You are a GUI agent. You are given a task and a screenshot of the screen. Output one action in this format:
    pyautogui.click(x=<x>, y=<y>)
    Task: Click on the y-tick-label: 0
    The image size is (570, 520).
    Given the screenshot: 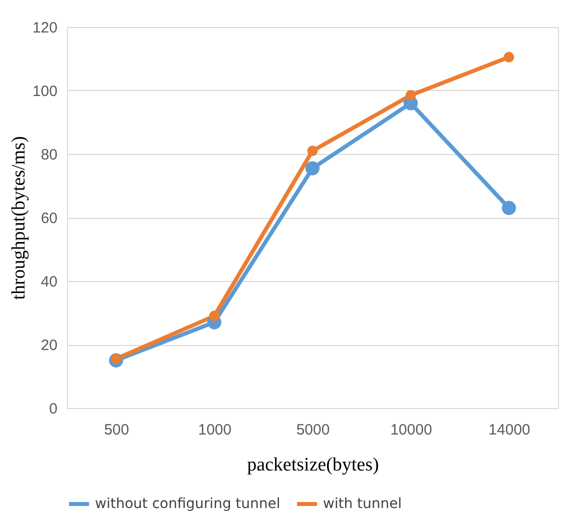 What is the action you would take?
    pyautogui.click(x=53, y=409)
    